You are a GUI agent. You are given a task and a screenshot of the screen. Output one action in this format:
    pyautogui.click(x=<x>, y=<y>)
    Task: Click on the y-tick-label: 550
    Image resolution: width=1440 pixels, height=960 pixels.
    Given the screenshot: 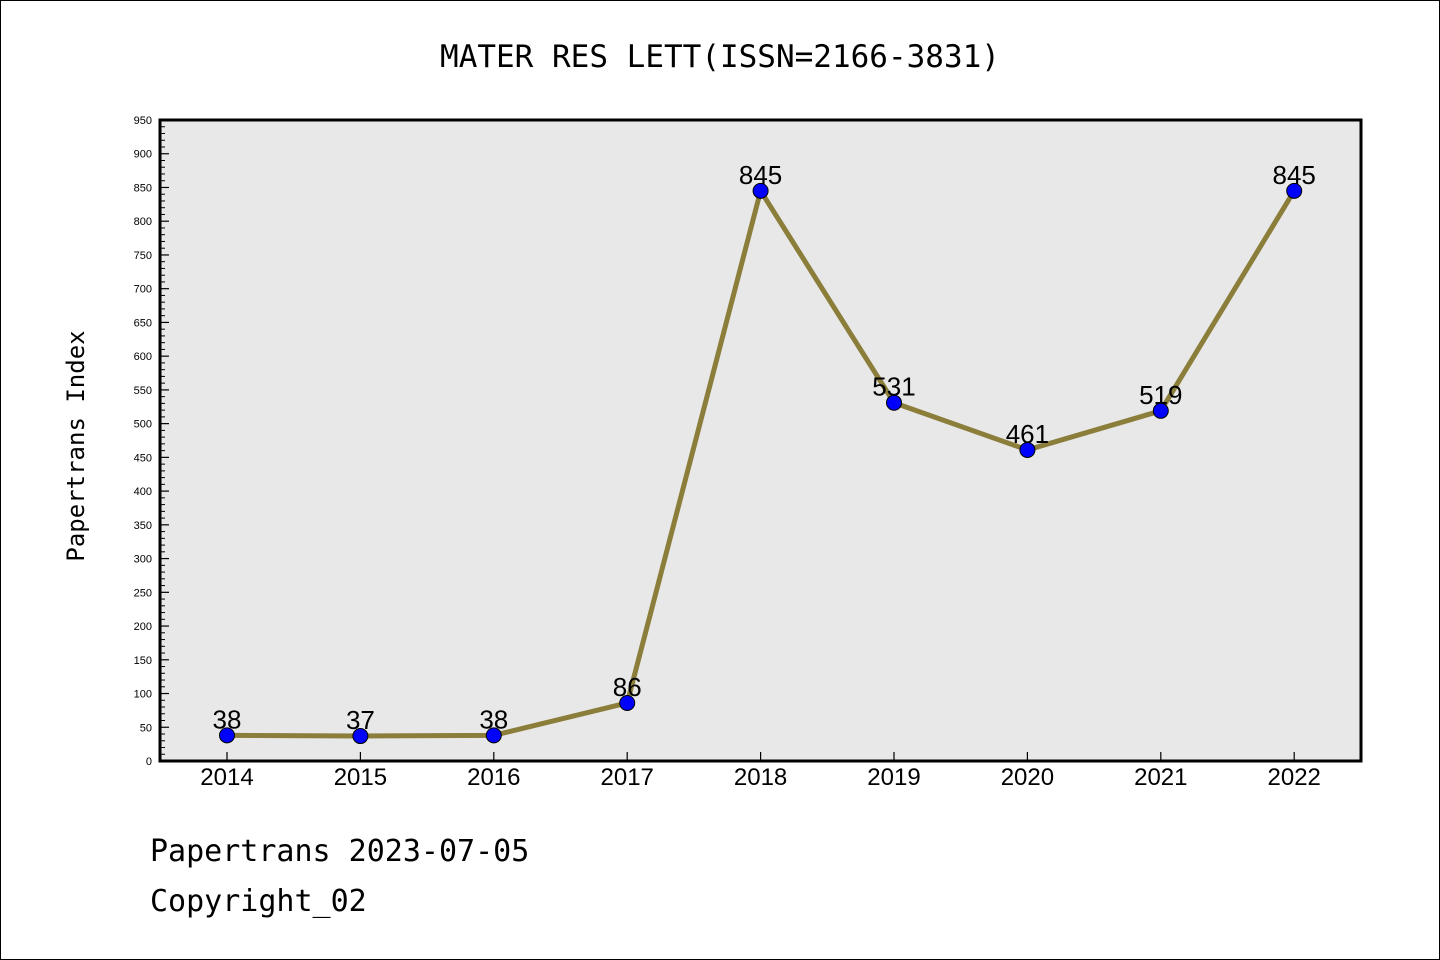 What is the action you would take?
    pyautogui.click(x=143, y=391)
    